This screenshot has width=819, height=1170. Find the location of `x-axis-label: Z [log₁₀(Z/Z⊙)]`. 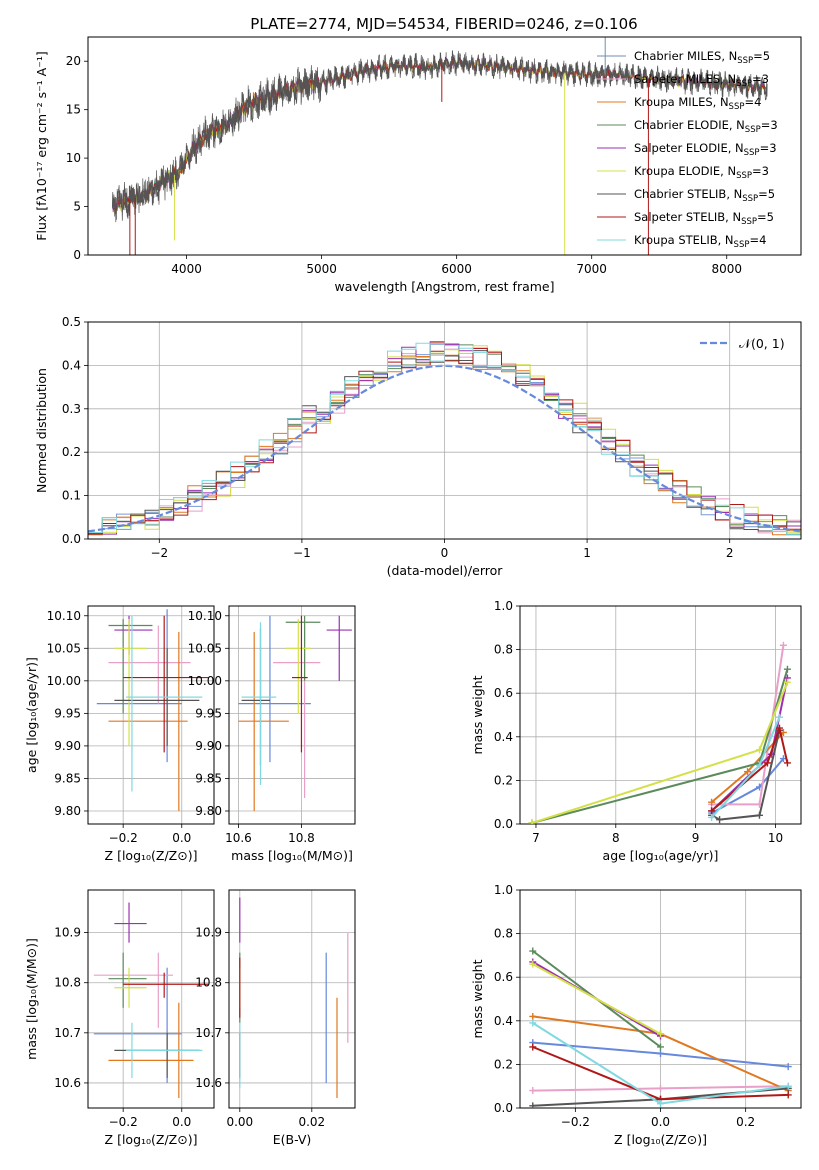

x-axis-label: Z [log₁₀(Z/Z⊙)] is located at coordinates (660, 1139).